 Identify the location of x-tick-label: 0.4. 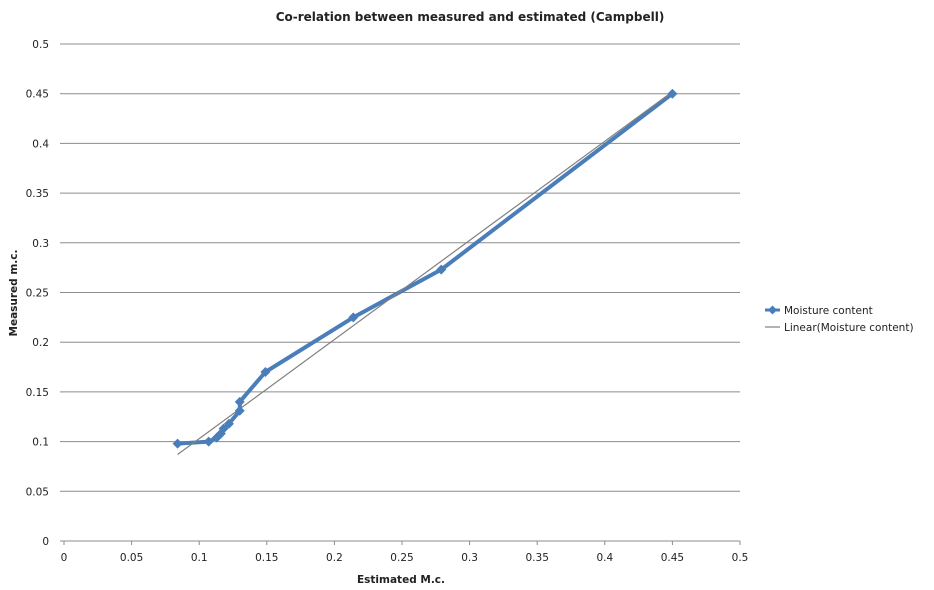
(604, 558).